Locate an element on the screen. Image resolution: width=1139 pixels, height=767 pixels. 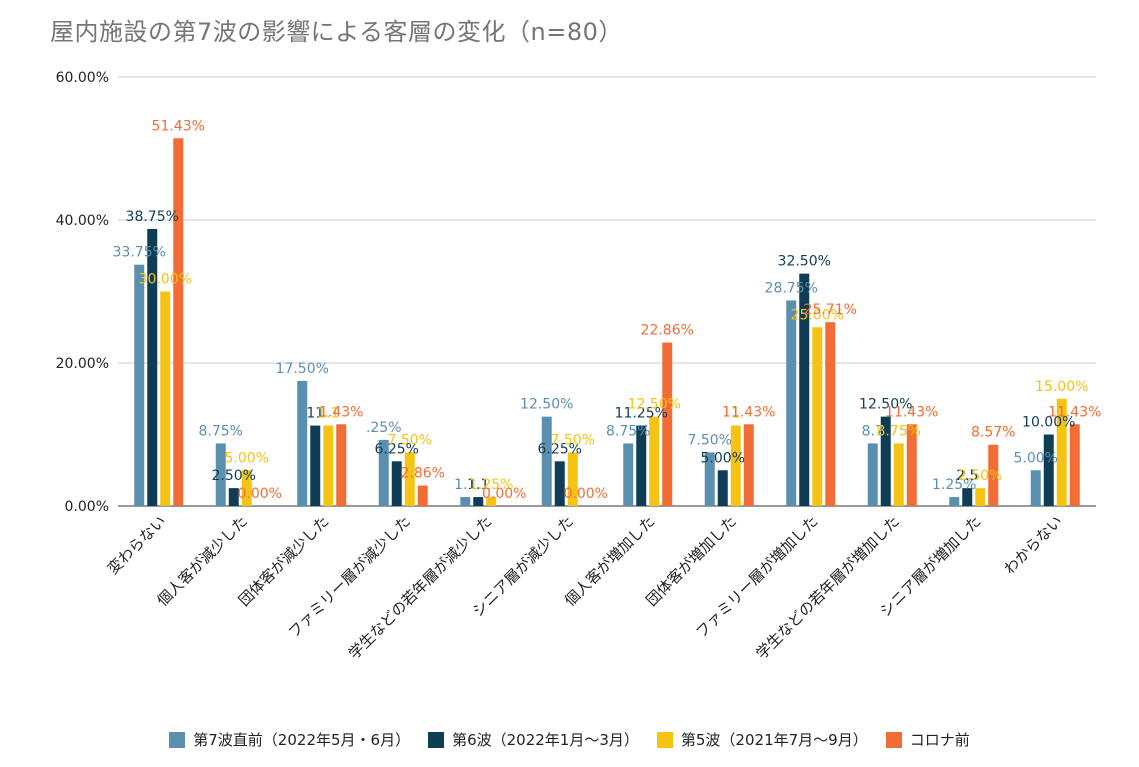
legend-item: コロナ前 is located at coordinates (927, 739).